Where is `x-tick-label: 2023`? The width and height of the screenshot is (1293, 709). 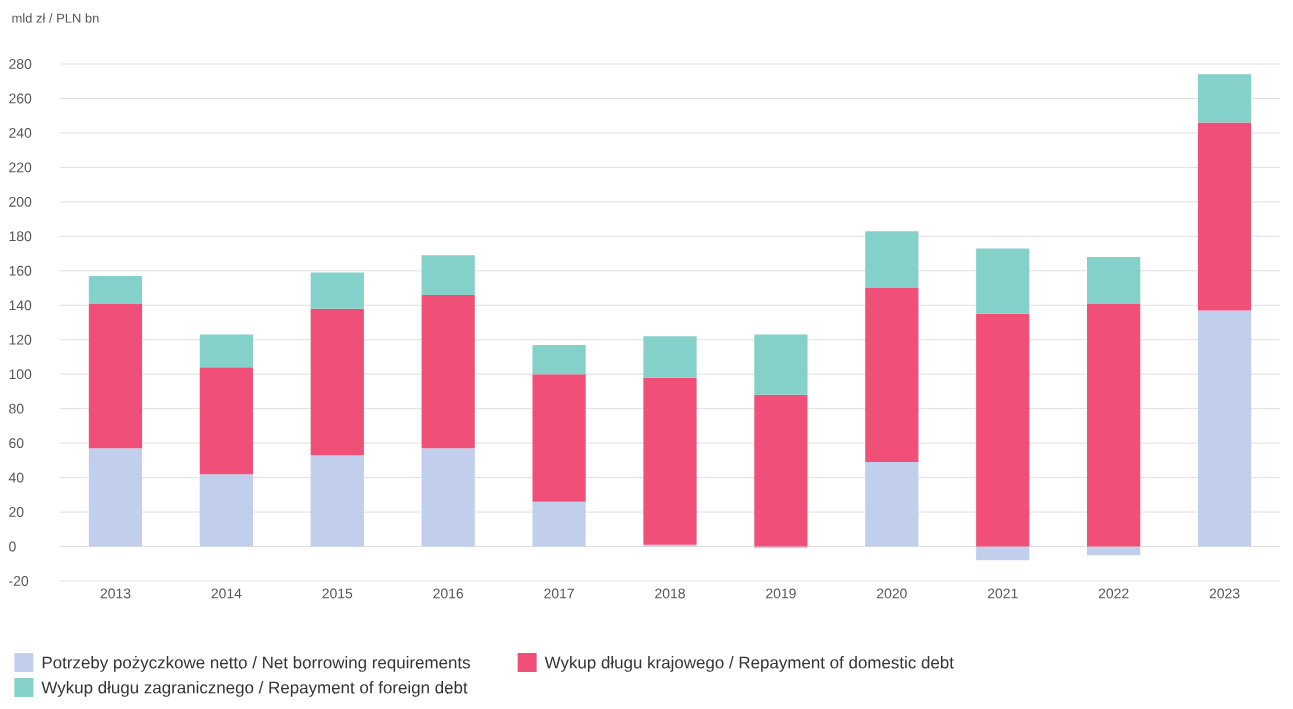 x-tick-label: 2023 is located at coordinates (1224, 593).